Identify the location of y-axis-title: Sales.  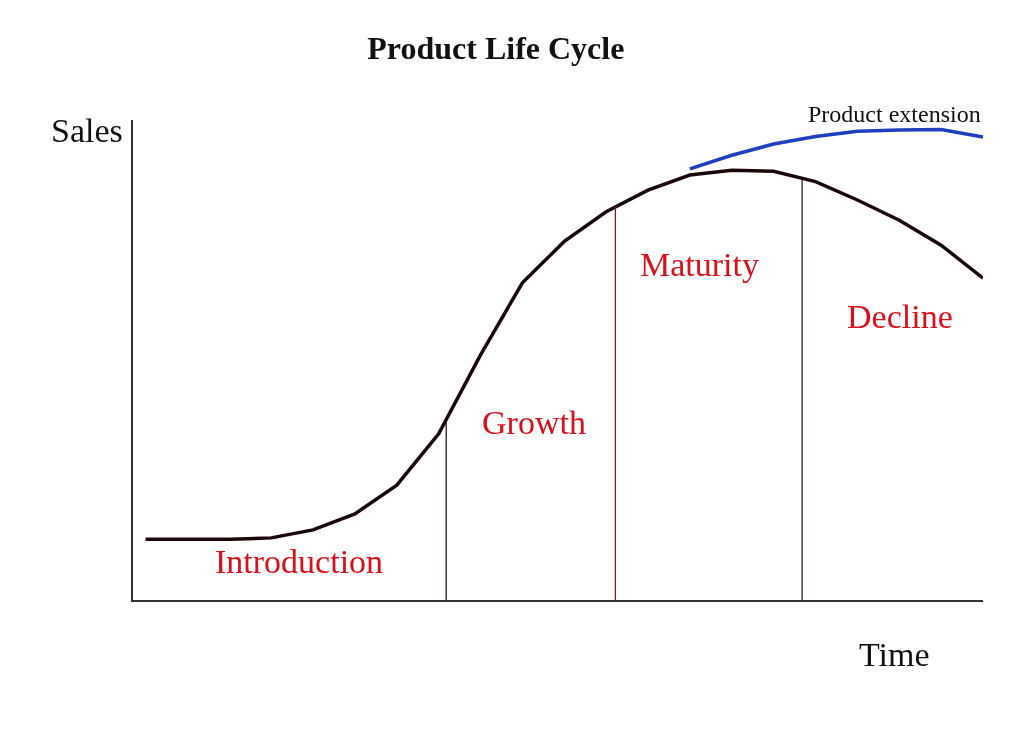
(87, 130).